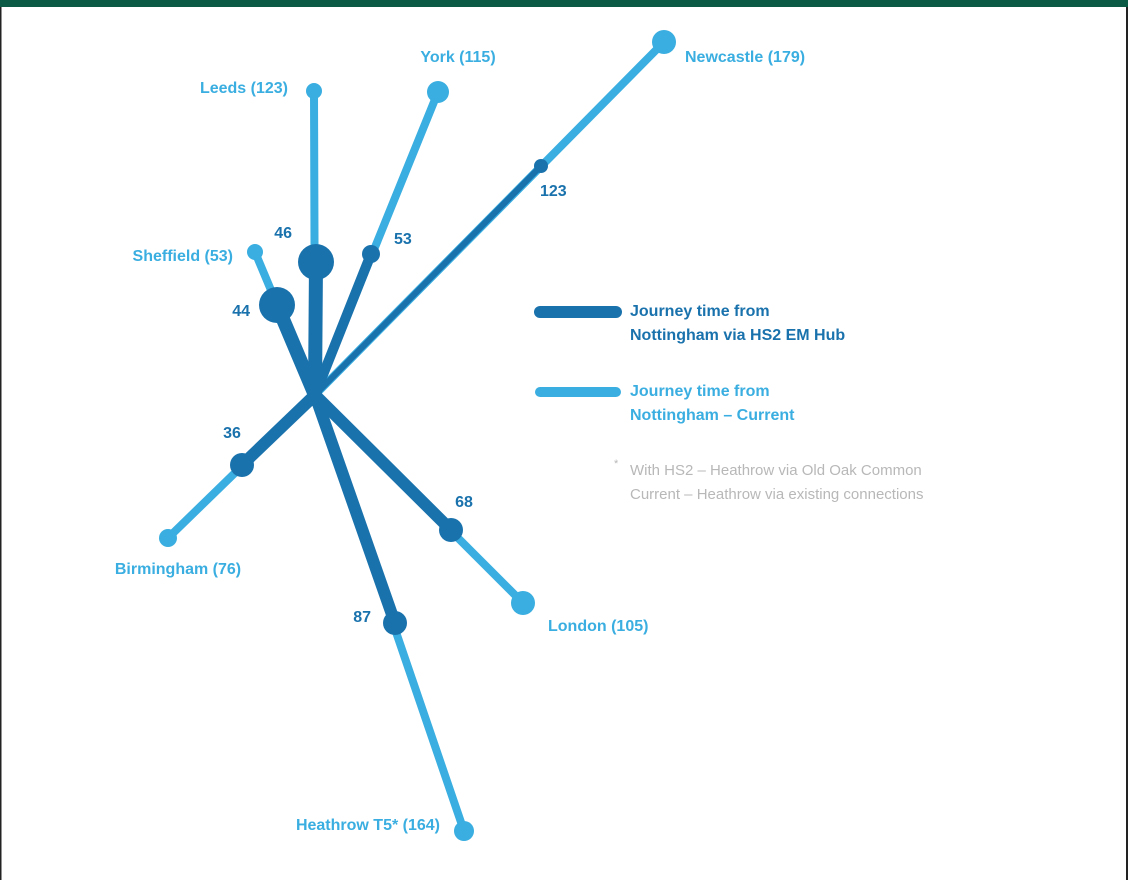 This screenshot has height=880, width=1128. Describe the element at coordinates (712, 415) in the screenshot. I see `legend-current-line2: Nottingham – Current` at that location.